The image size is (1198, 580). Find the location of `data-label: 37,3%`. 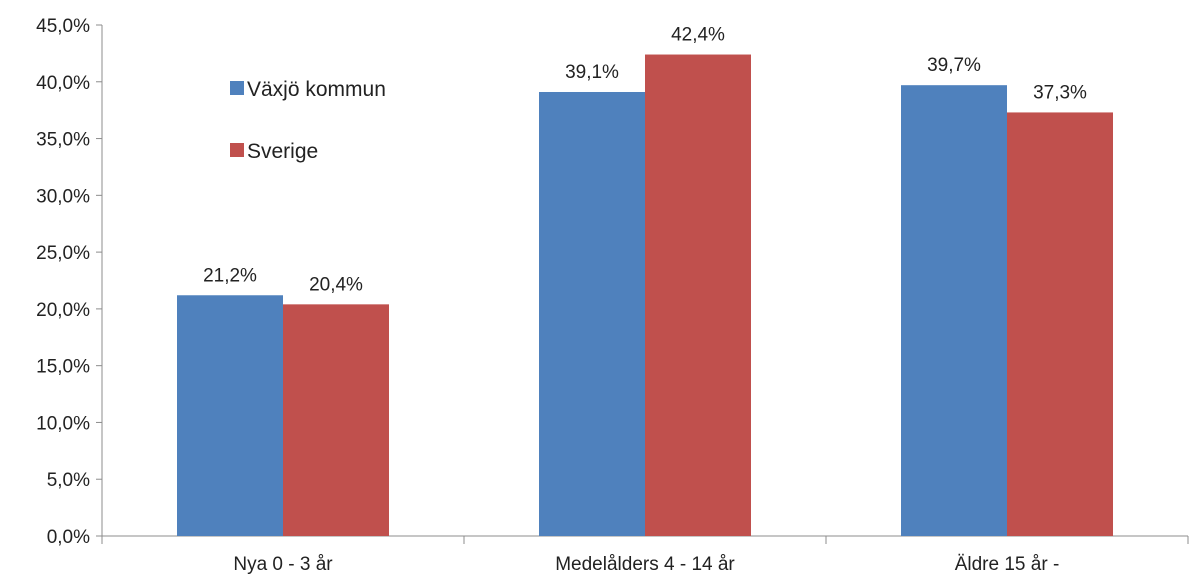

data-label: 37,3% is located at coordinates (1060, 92).